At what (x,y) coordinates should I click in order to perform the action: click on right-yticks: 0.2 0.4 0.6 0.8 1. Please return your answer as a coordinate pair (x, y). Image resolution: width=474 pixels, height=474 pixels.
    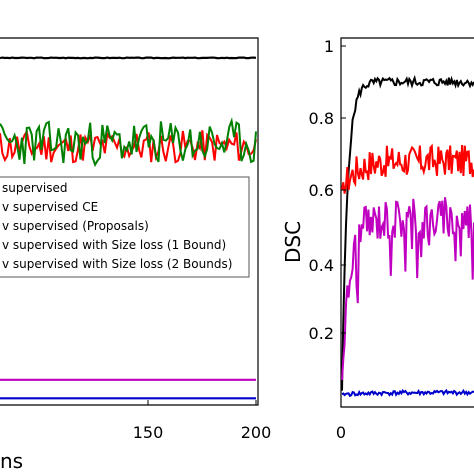
    Looking at the image, I should click on (327, 190).